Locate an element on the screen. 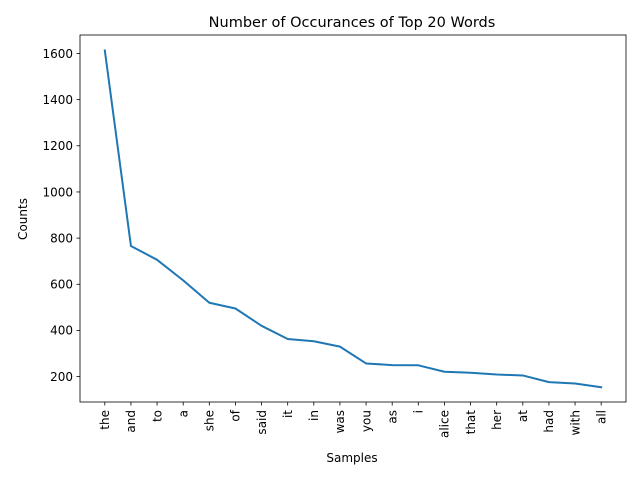  y-tick-label: 1600 is located at coordinates (57, 54).